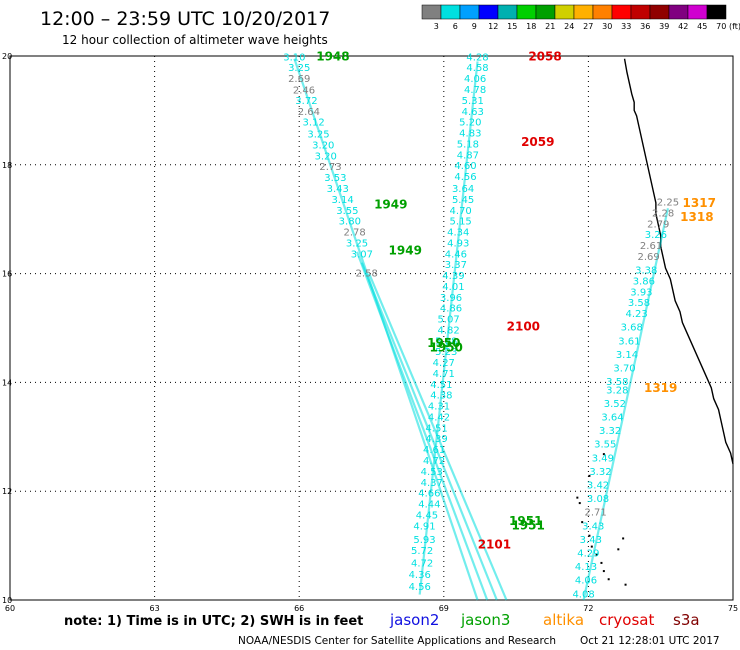 Image resolution: width=740 pixels, height=650 pixels. Describe the element at coordinates (461, 211) in the screenshot. I see `swh-label: 4.70` at that location.